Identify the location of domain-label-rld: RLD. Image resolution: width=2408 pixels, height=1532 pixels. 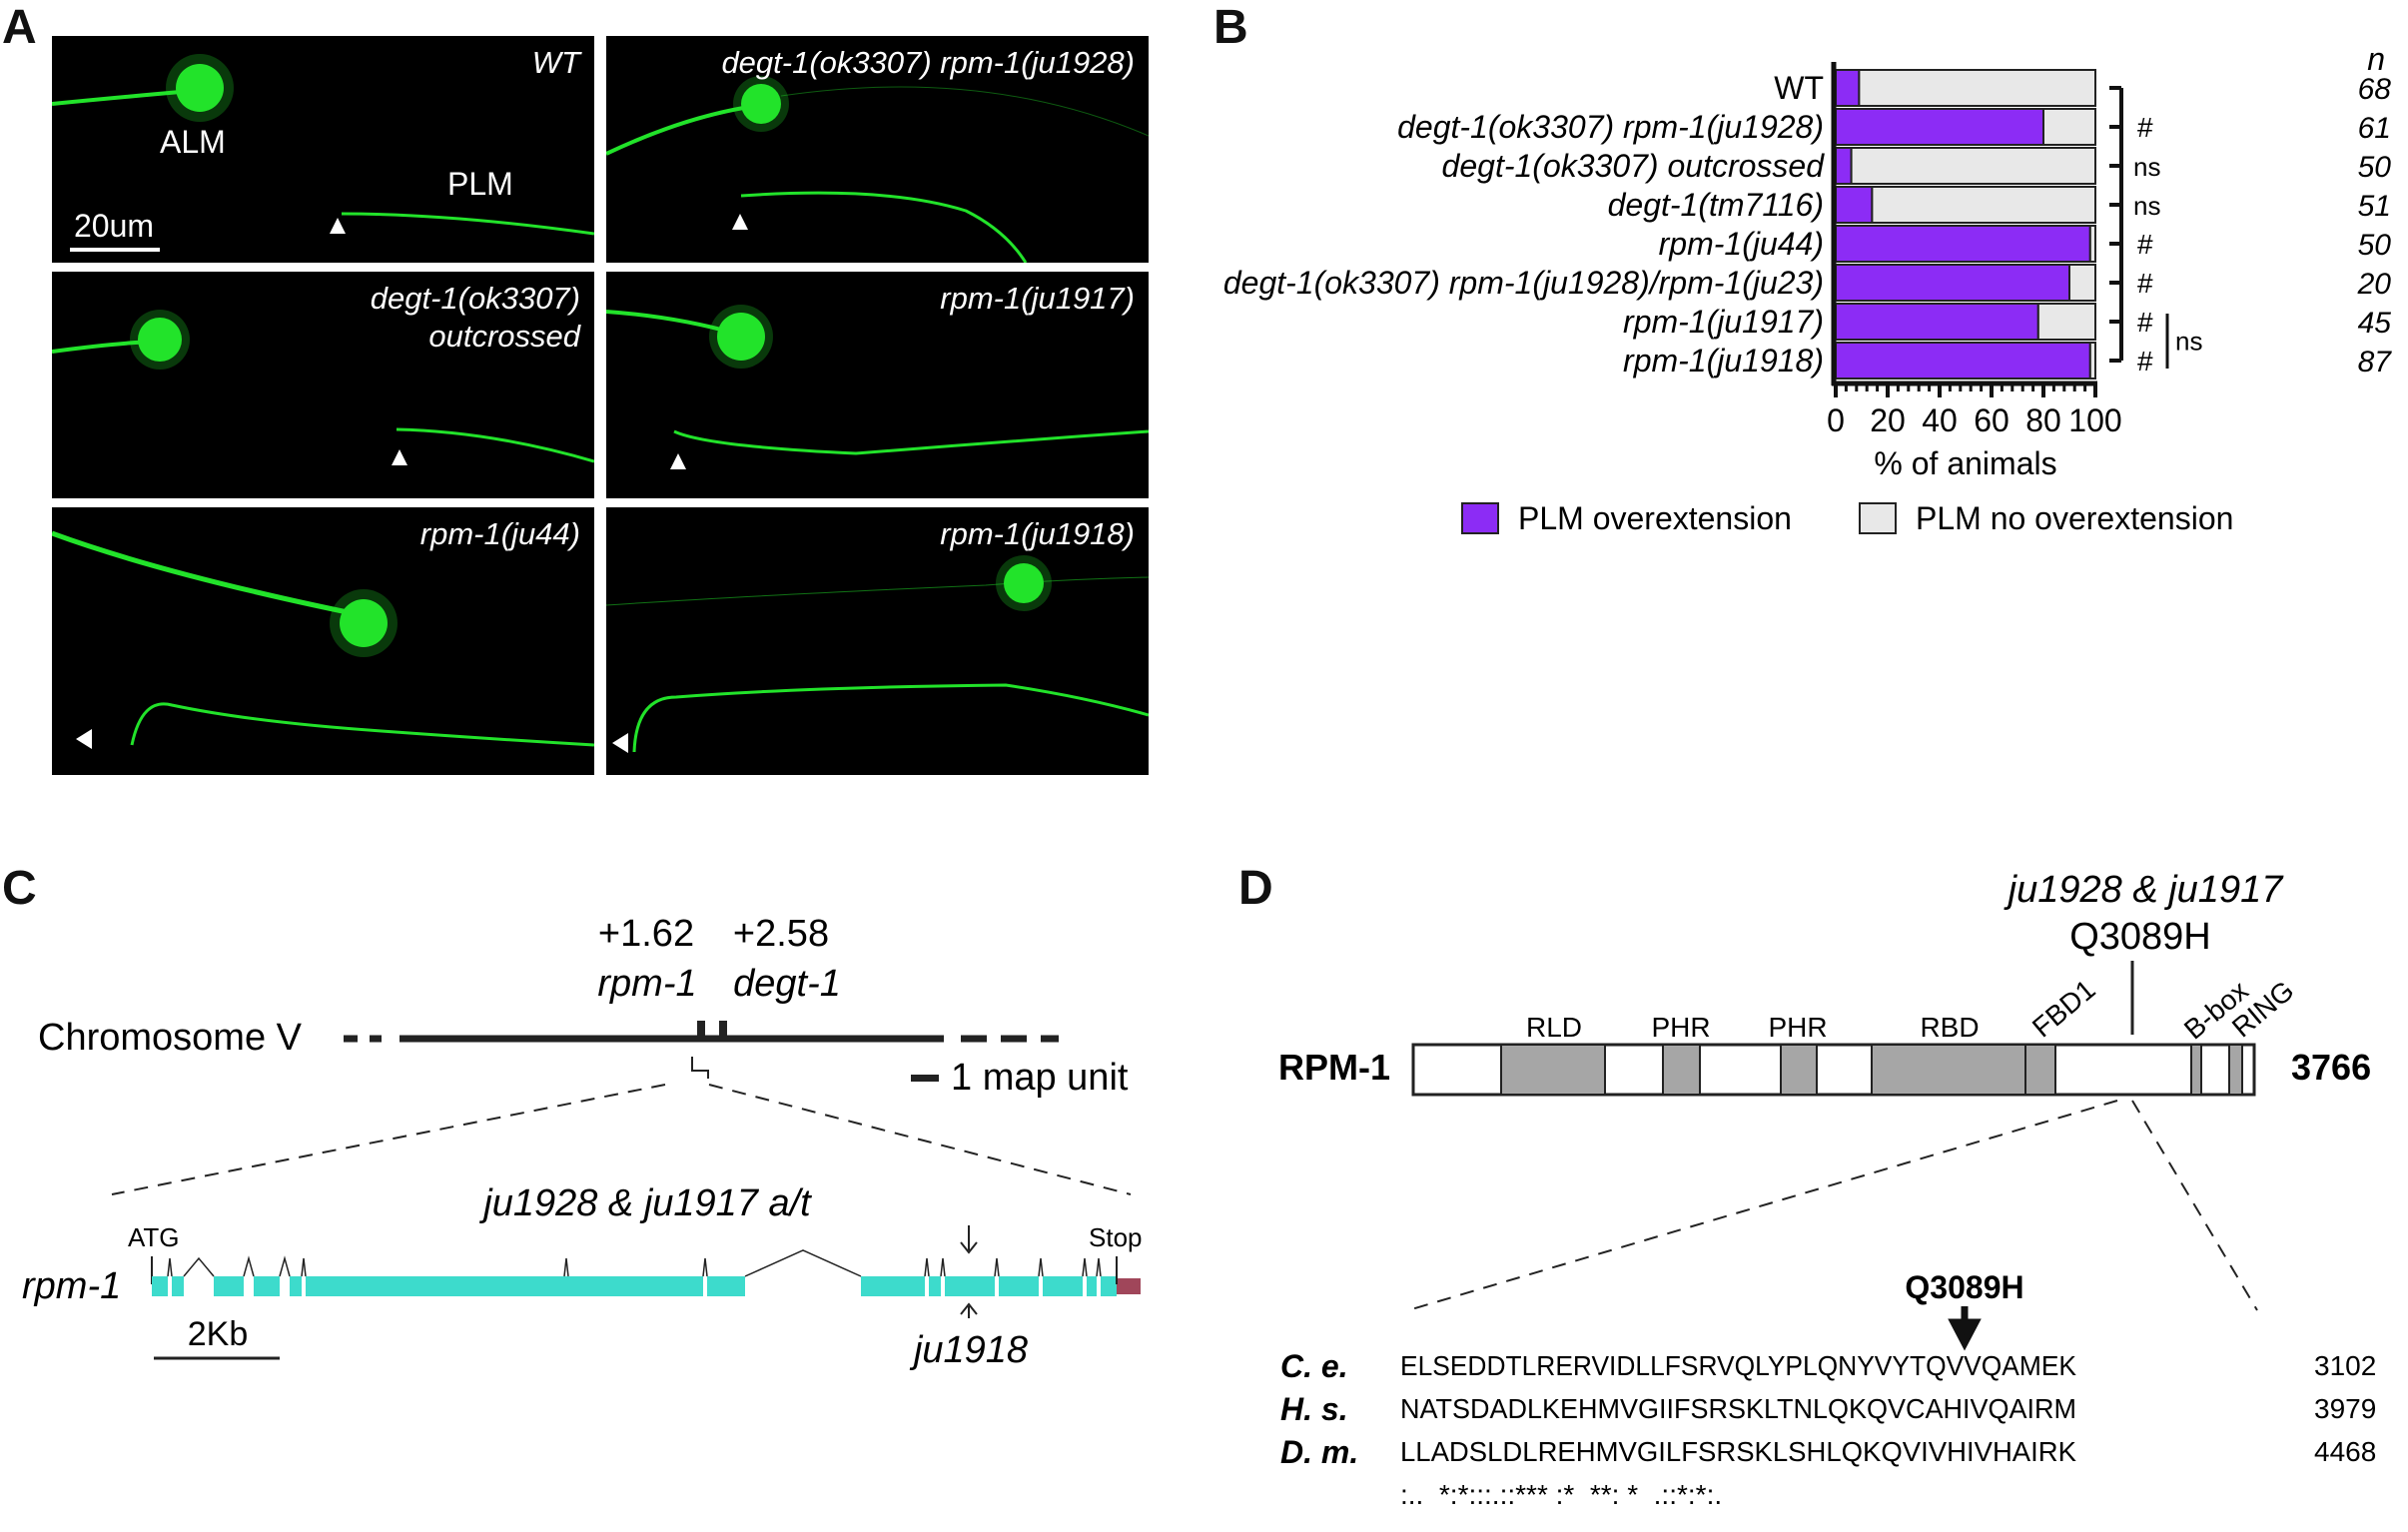
(1554, 1027).